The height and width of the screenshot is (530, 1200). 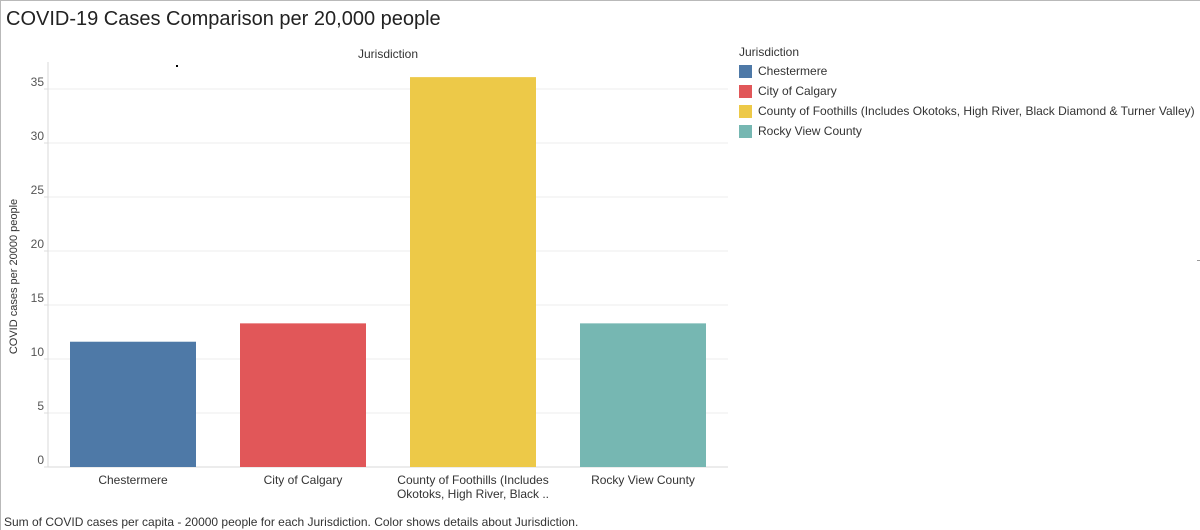 What do you see at coordinates (797, 91) in the screenshot?
I see `legend-label: City of Calgary` at bounding box center [797, 91].